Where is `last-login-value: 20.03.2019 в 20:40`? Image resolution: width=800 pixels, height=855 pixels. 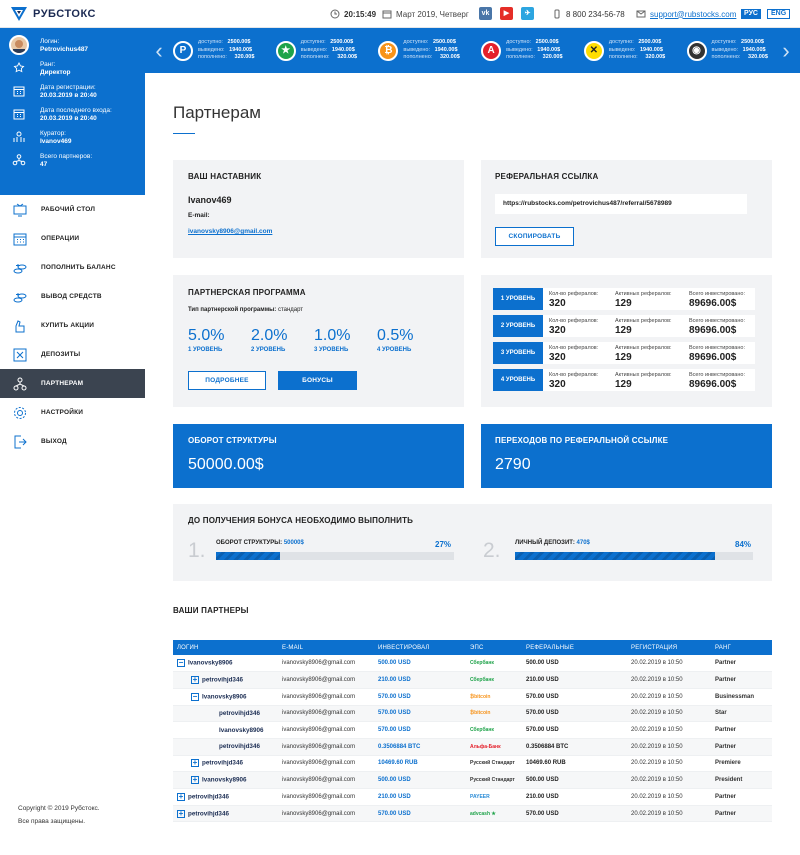 last-login-value: 20.03.2019 в 20:40 is located at coordinates (68, 118).